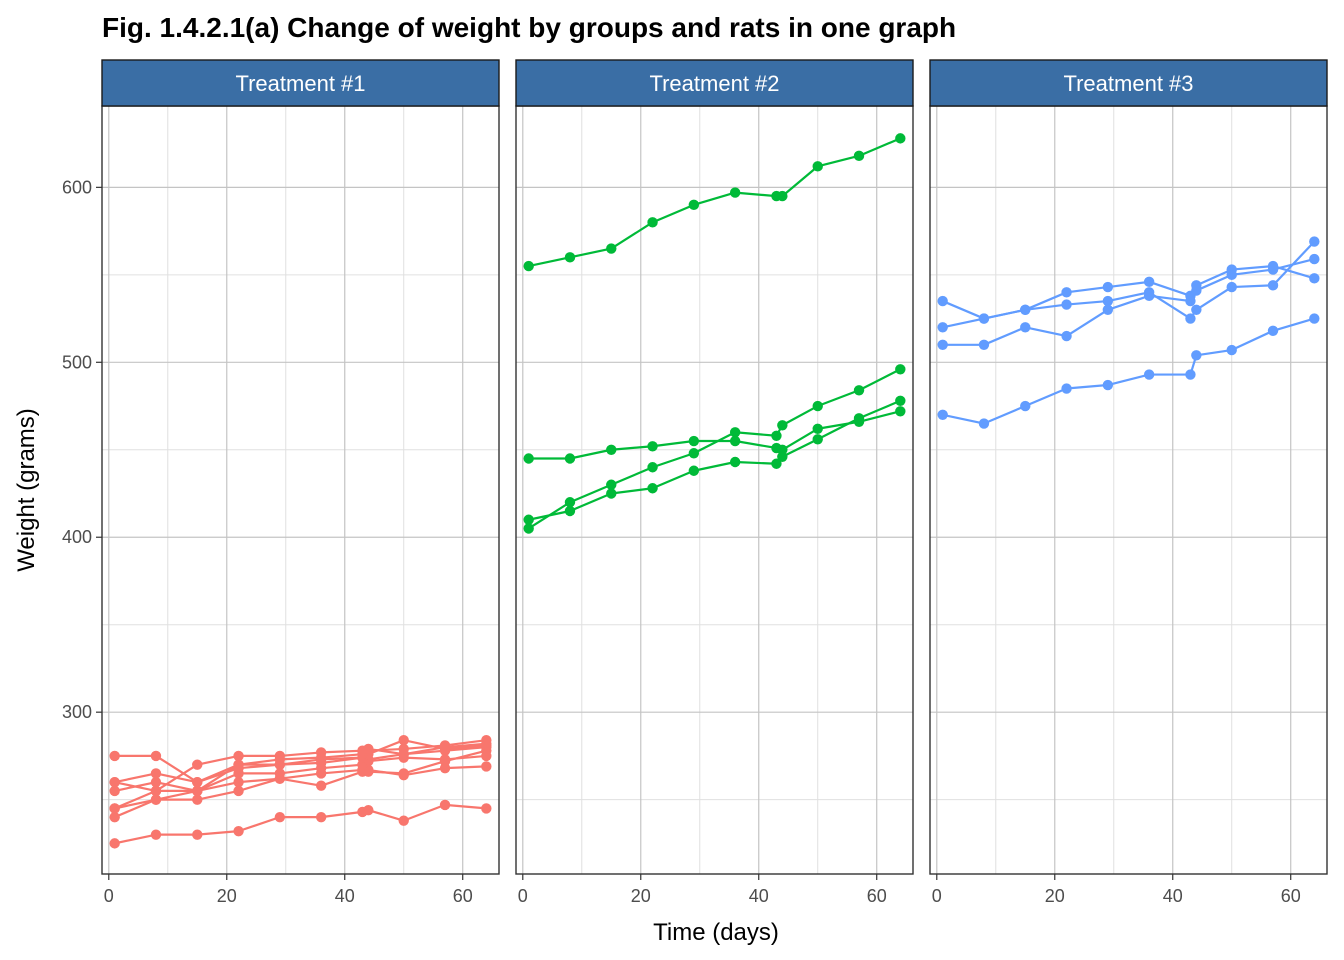 The width and height of the screenshot is (1344, 960). Describe the element at coordinates (300, 83) in the screenshot. I see `facet-strip-label: Treatment #1` at that location.